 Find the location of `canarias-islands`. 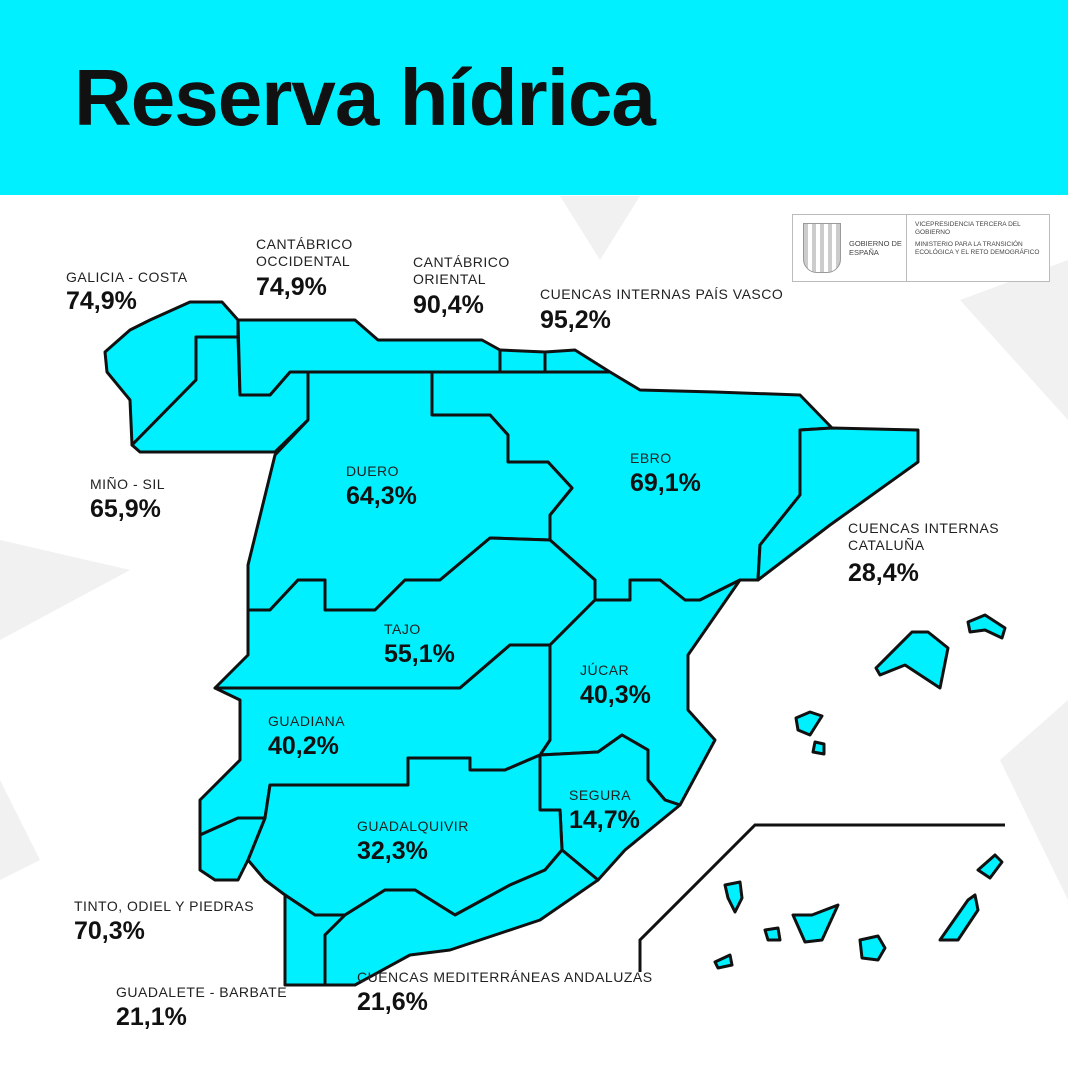

canarias-islands is located at coordinates (858, 911).